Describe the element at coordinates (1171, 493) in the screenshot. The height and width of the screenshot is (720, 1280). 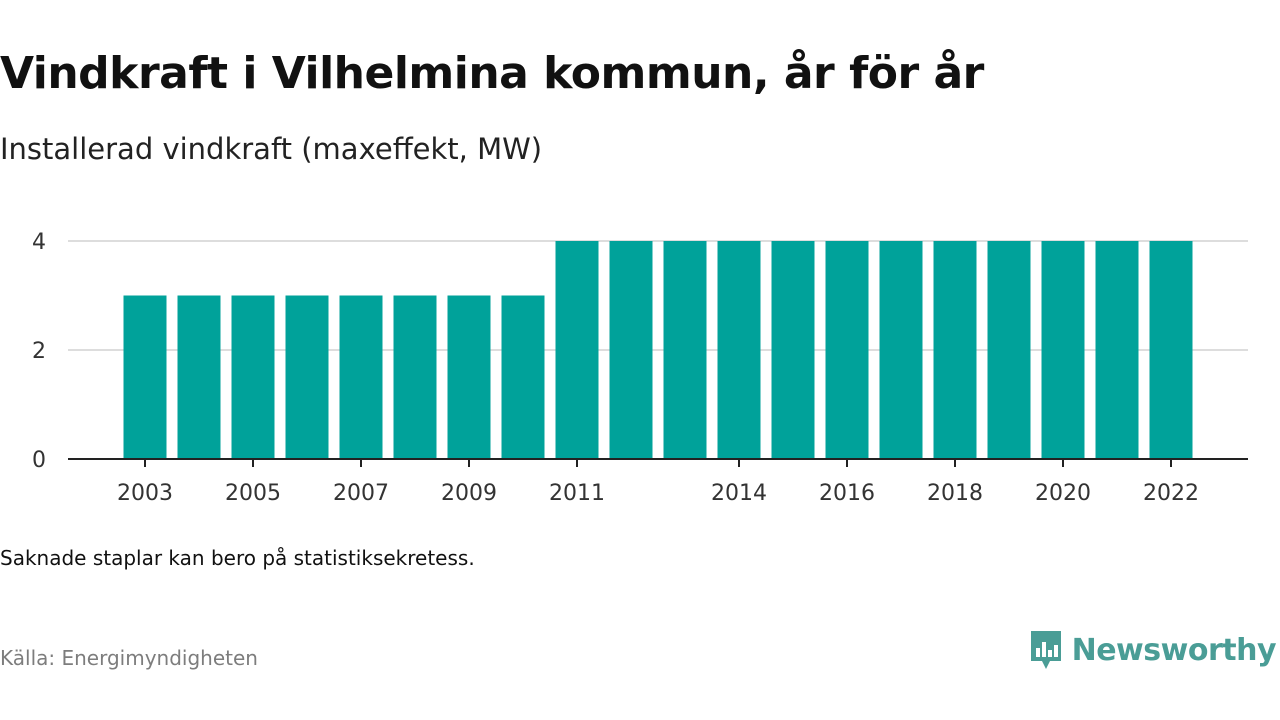
I see `x-tick-label: 2022` at that location.